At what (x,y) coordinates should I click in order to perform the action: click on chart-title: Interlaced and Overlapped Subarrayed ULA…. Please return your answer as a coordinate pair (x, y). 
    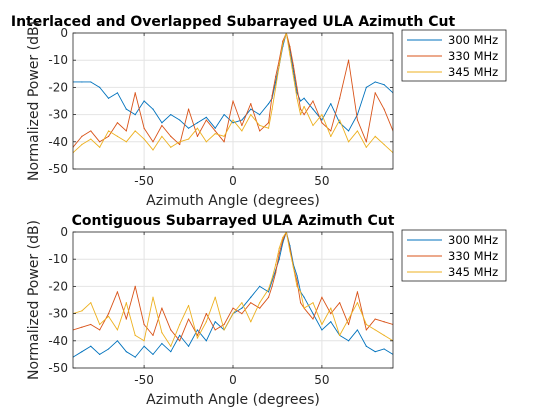
    Looking at the image, I should click on (233, 22).